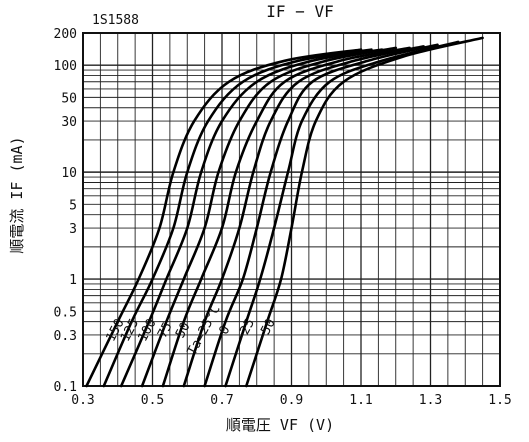 This screenshot has width=529, height=442. What do you see at coordinates (69, 122) in the screenshot?
I see `y-tick-label: 30` at bounding box center [69, 122].